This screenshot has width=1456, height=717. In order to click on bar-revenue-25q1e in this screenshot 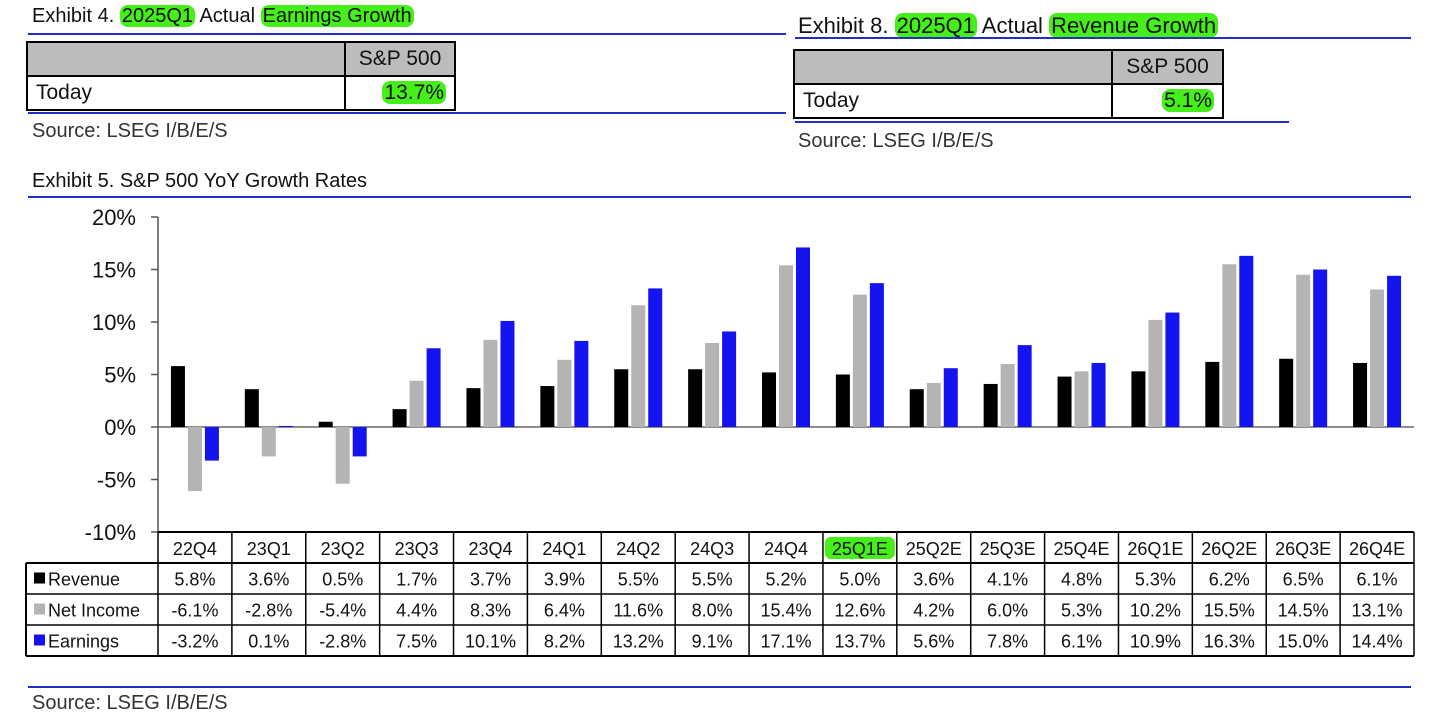, I will do `click(842, 400)`.